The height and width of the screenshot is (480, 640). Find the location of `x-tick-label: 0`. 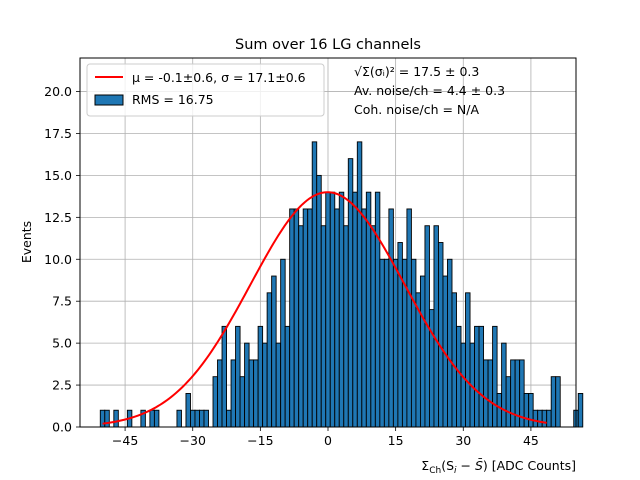

x-tick-label: 0 is located at coordinates (328, 440).